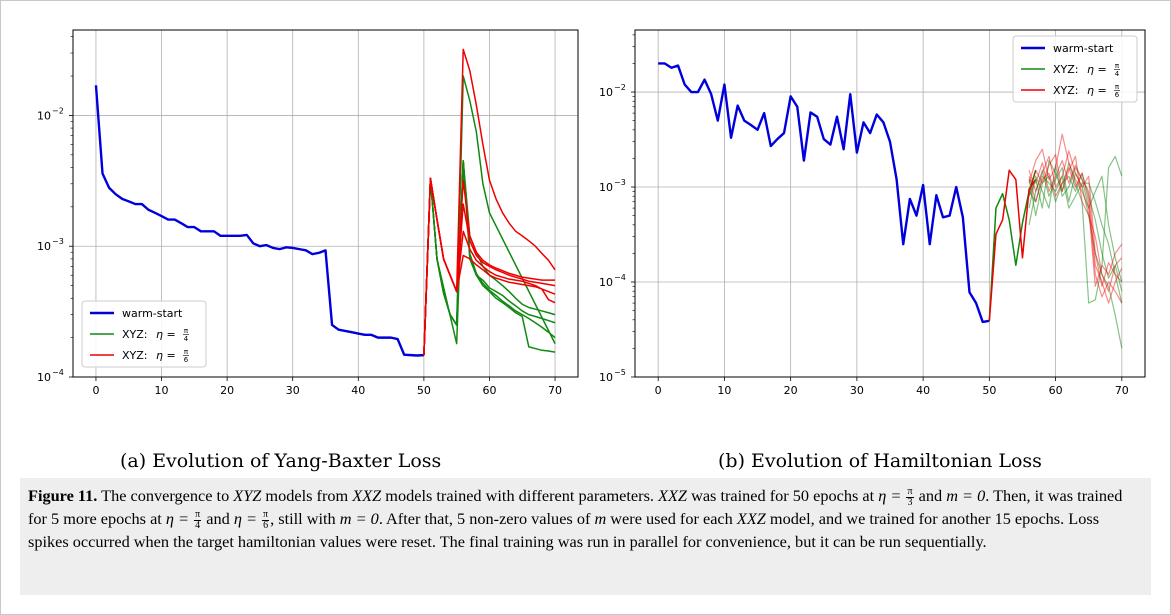 The height and width of the screenshot is (615, 1171). Describe the element at coordinates (63, 495) in the screenshot. I see `caption-label: Figure 11.` at that location.